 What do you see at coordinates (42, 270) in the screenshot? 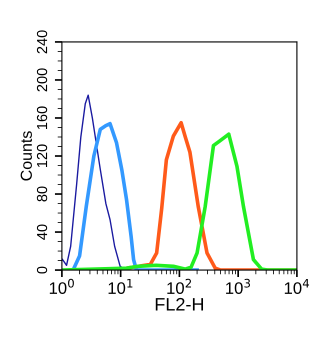
I see `y-tick-label: 0` at bounding box center [42, 270].